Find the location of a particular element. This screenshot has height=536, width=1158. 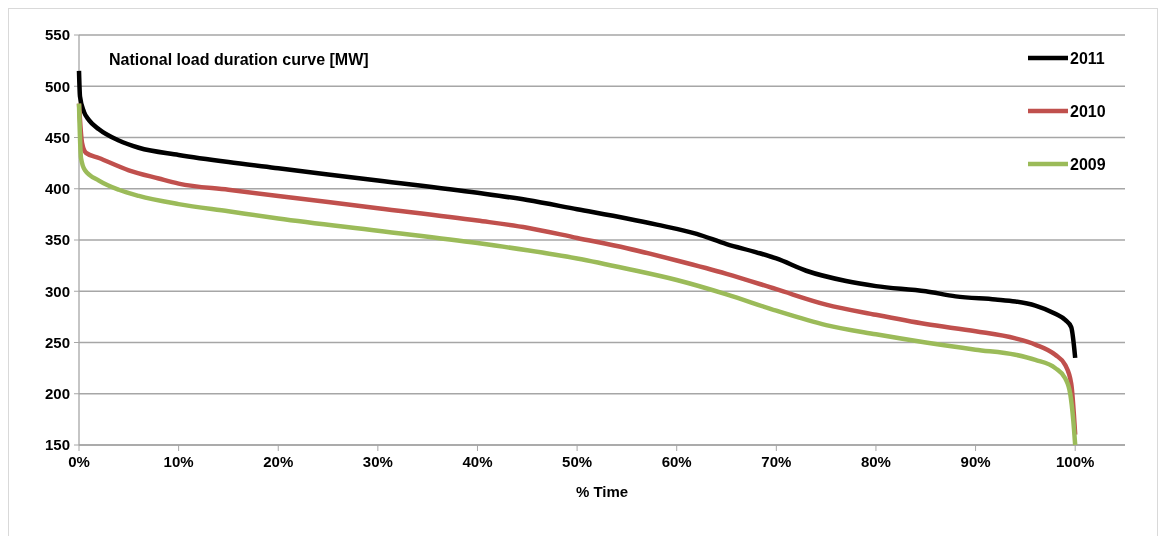

y-tick-label: 450 is located at coordinates (57, 137).